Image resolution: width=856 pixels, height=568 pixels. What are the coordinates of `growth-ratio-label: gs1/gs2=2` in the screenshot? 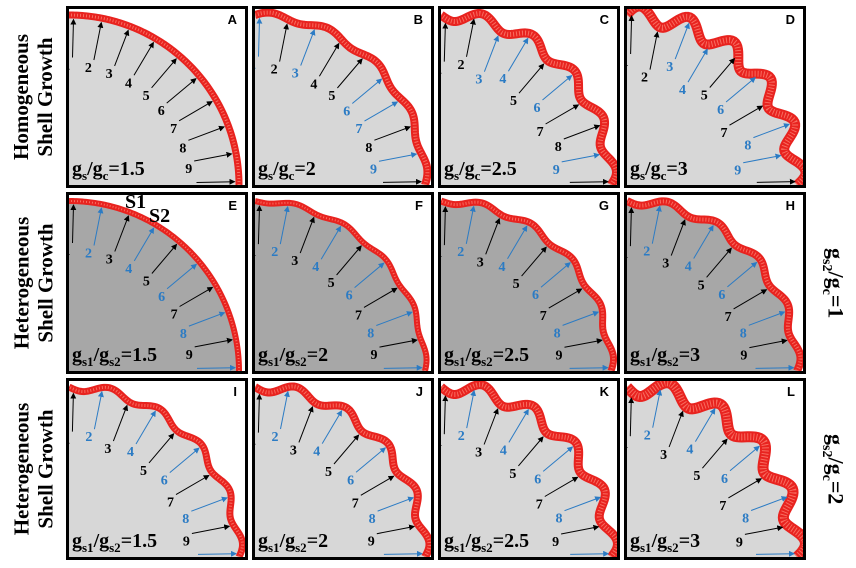 It's located at (293, 542).